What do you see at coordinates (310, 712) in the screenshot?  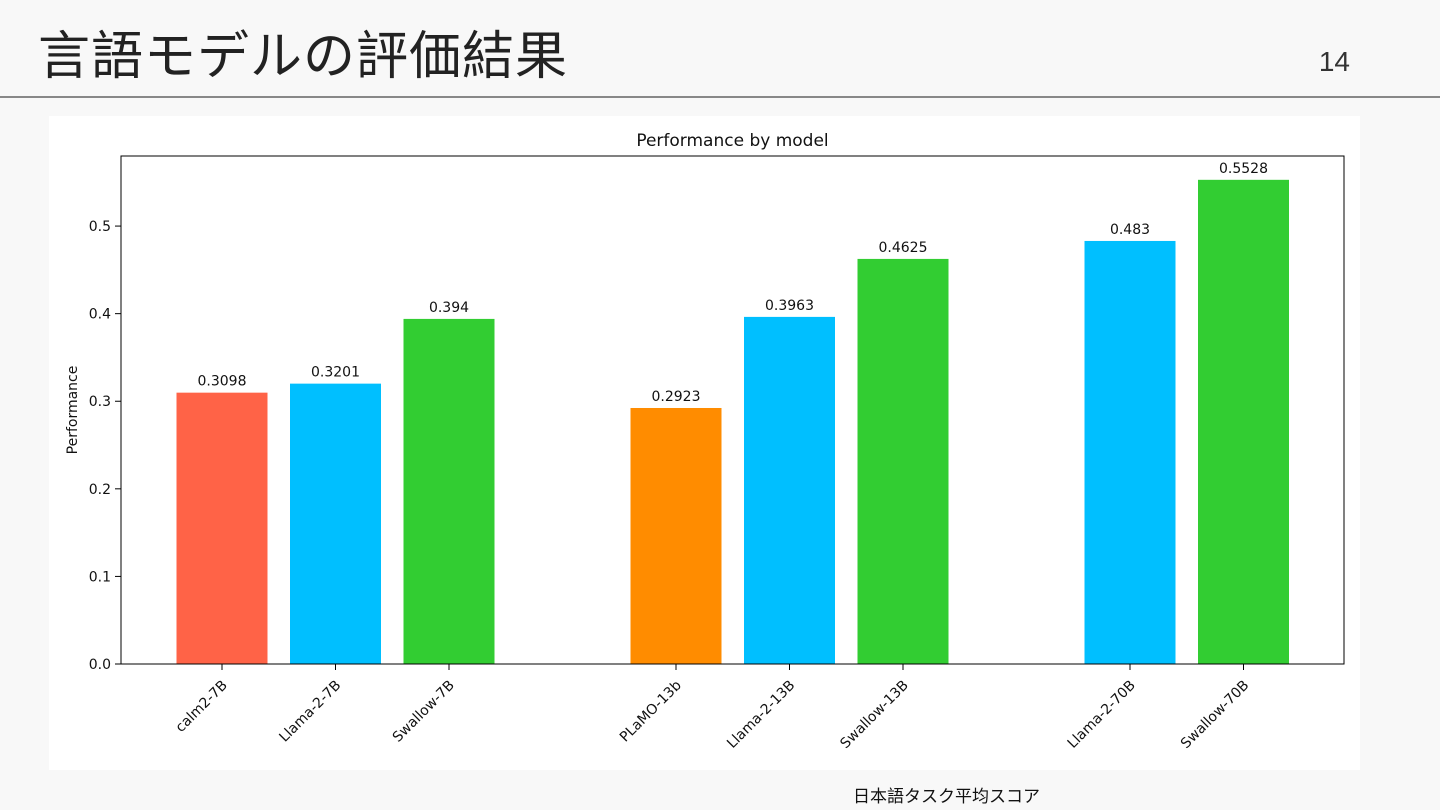 I see `x-tick-label: Llama-2-7B` at bounding box center [310, 712].